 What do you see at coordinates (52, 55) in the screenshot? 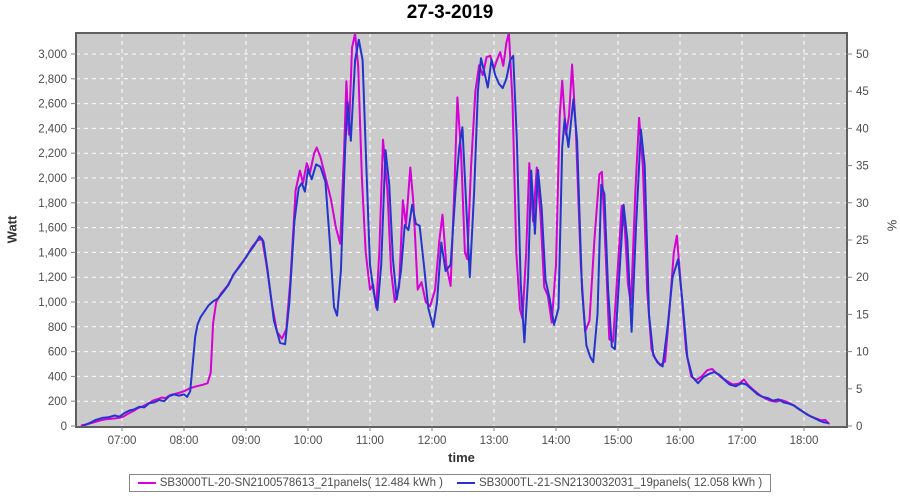
I see `y-left-tick-label: 3,000` at bounding box center [52, 55].